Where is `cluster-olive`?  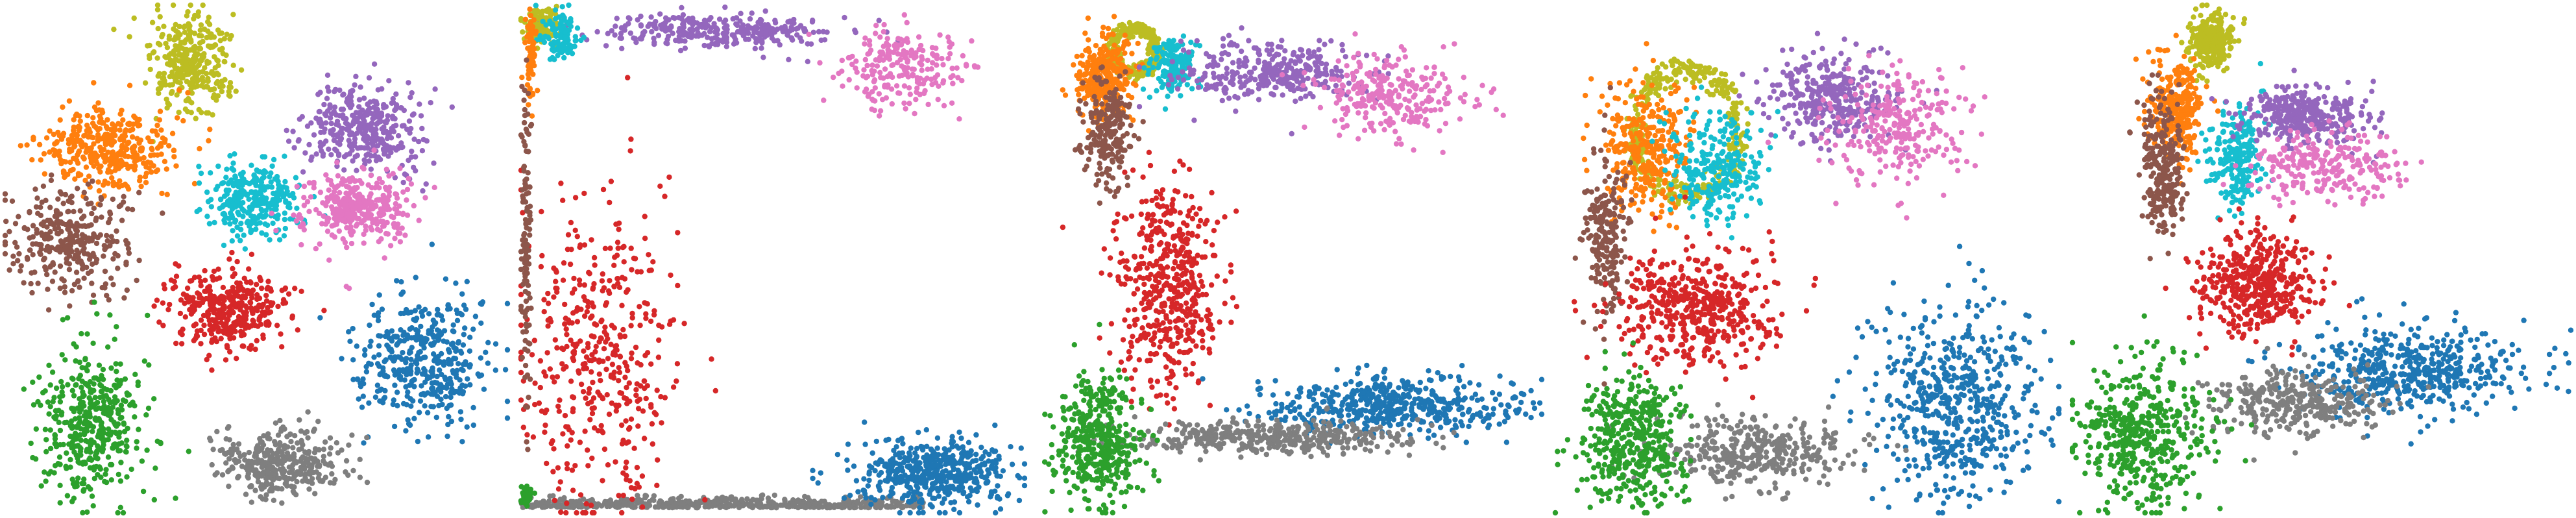 cluster-olive is located at coordinates (178, 73).